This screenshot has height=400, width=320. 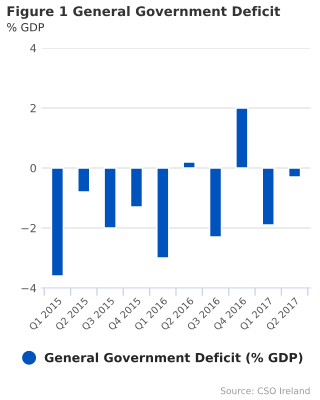 I want to click on y-tick-label: −4, so click(x=29, y=288).